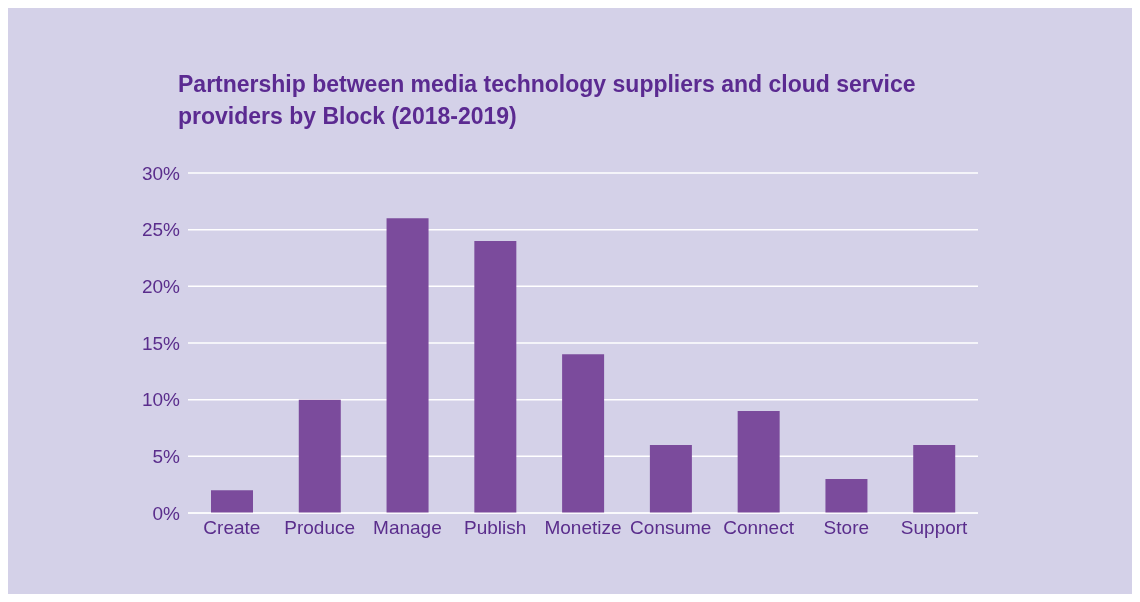  I want to click on y-tick-label: 10%, so click(161, 400).